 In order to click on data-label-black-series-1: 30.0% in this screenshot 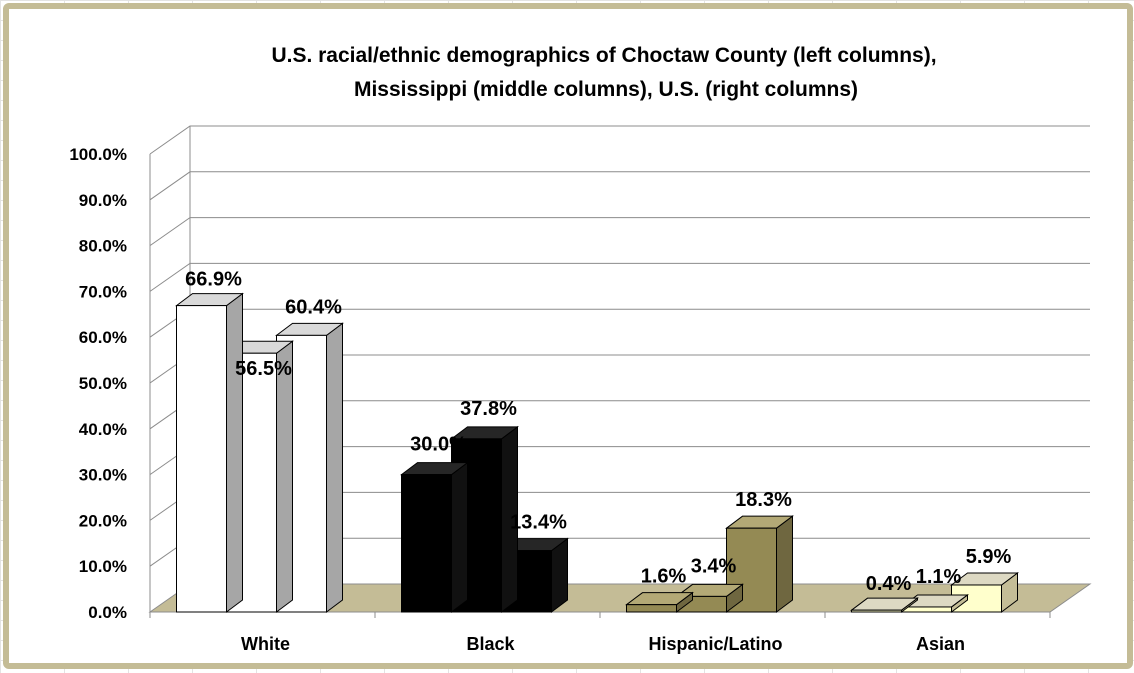, I will do `click(438, 445)`.